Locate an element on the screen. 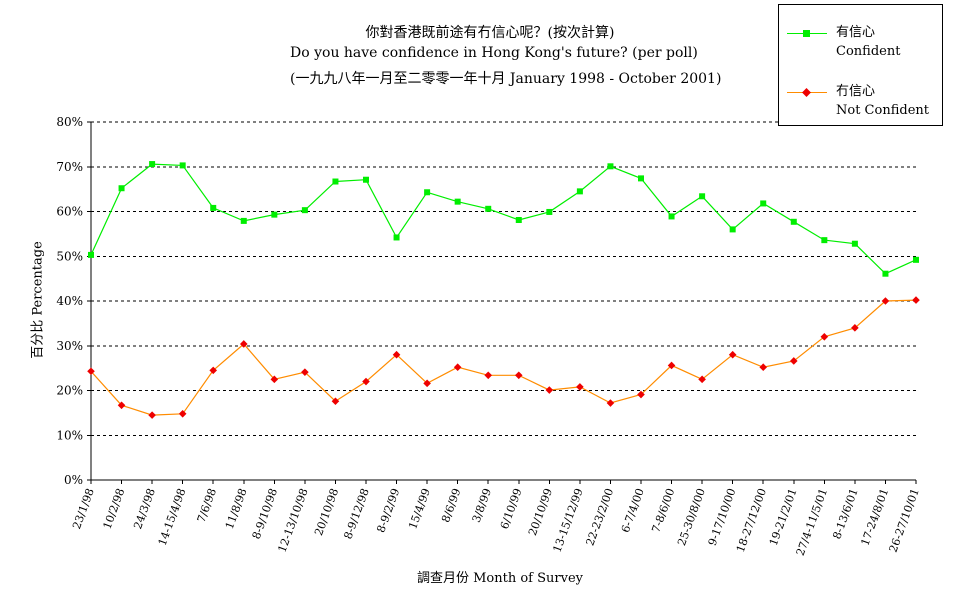 The height and width of the screenshot is (600, 977). x-tick-label: 8-9/10/98 is located at coordinates (265, 514).